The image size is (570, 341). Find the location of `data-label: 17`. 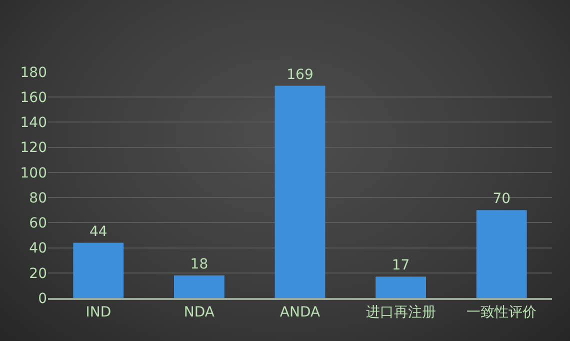

data-label: 17 is located at coordinates (401, 266).